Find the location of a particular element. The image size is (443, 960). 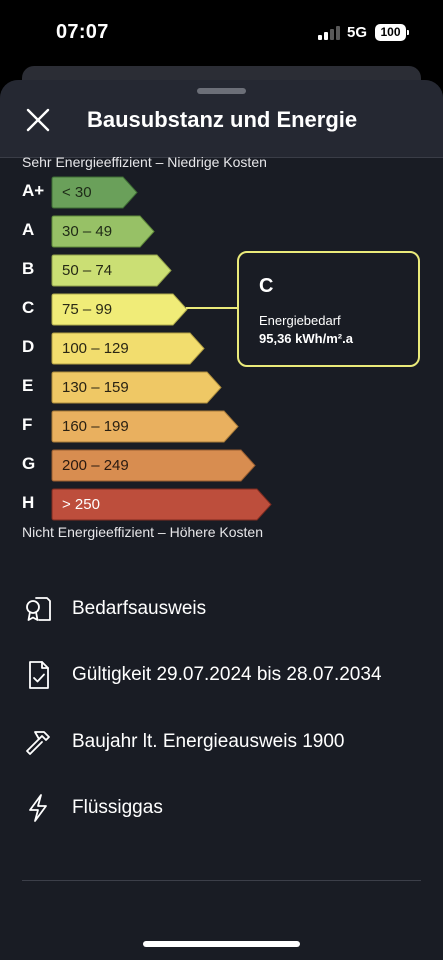

scale-top-label: Sehr Energieeffizient – Niedrige Kosten is located at coordinates (144, 162).